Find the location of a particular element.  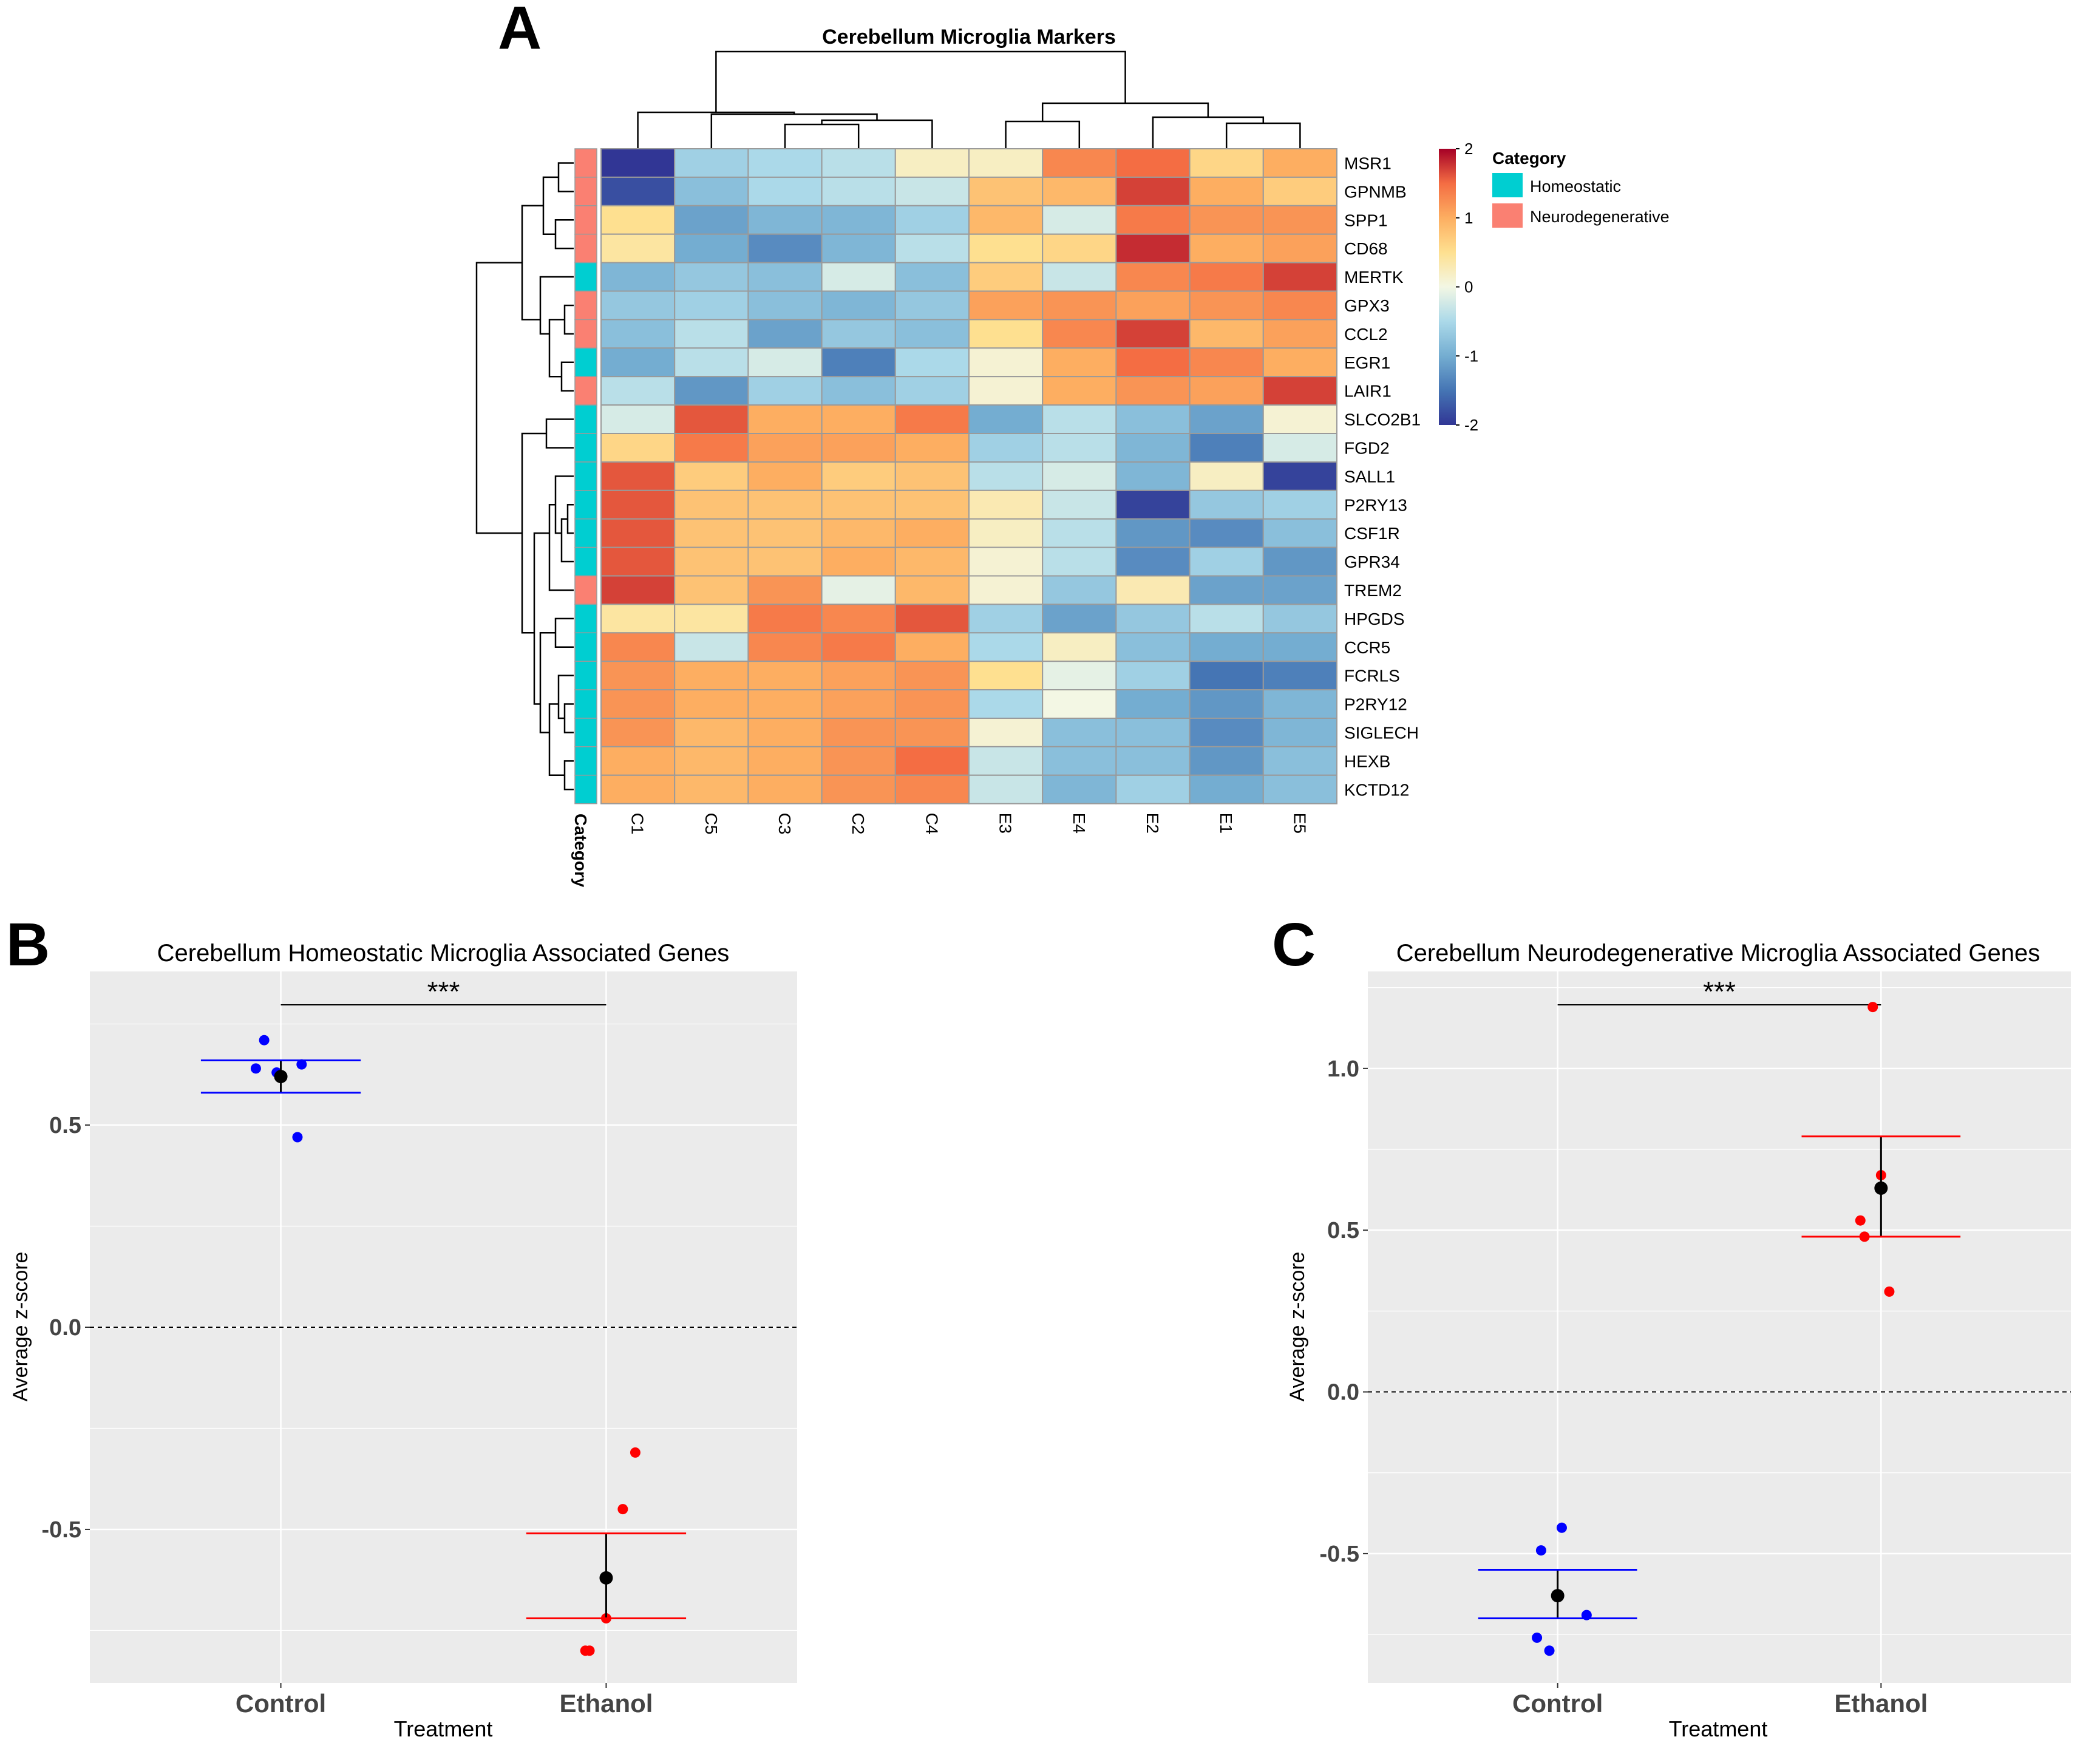

heatmap-cell-GPX3-C1 is located at coordinates (638, 305).